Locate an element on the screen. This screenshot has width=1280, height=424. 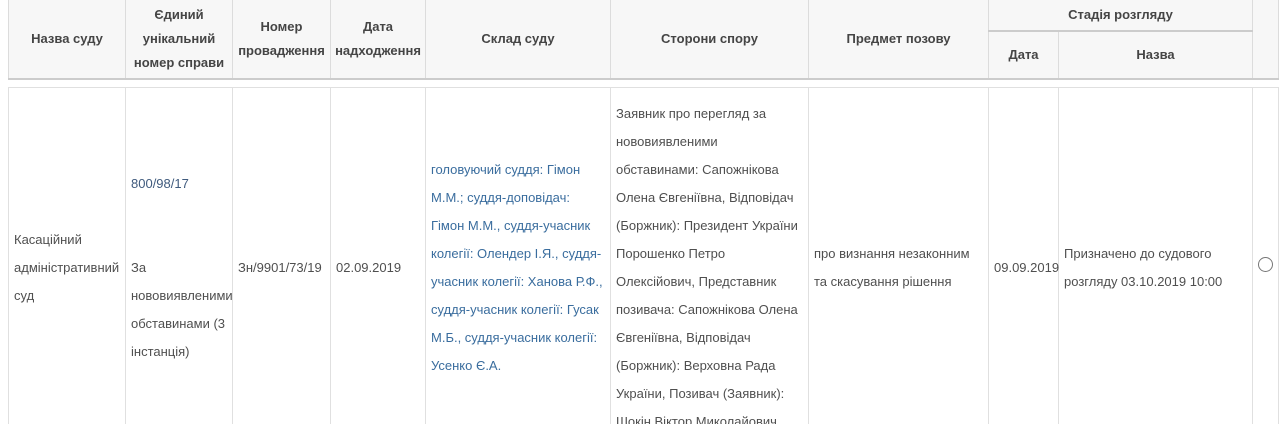
case-number-link: 800/98/17 is located at coordinates (160, 183).